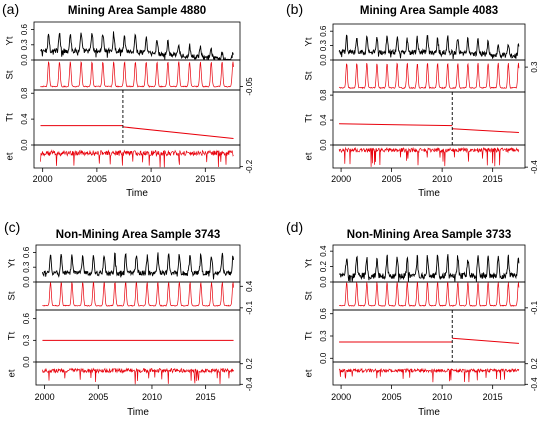 The image size is (550, 427). I want to click on panel-title: Mining Area Sample 4880, so click(137, 11).